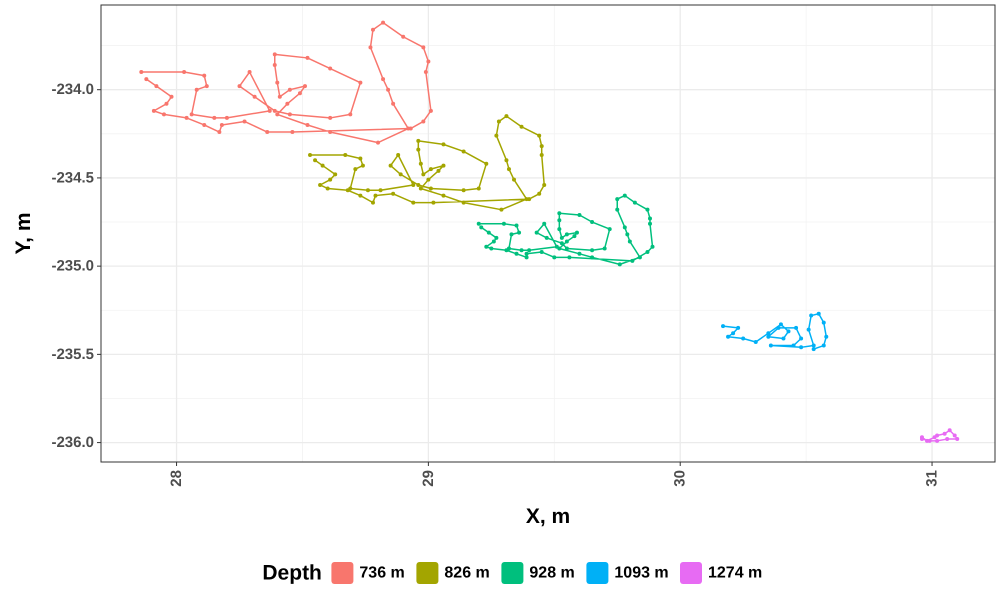  Describe the element at coordinates (548, 516) in the screenshot. I see `x-axis-title: X, m` at that location.